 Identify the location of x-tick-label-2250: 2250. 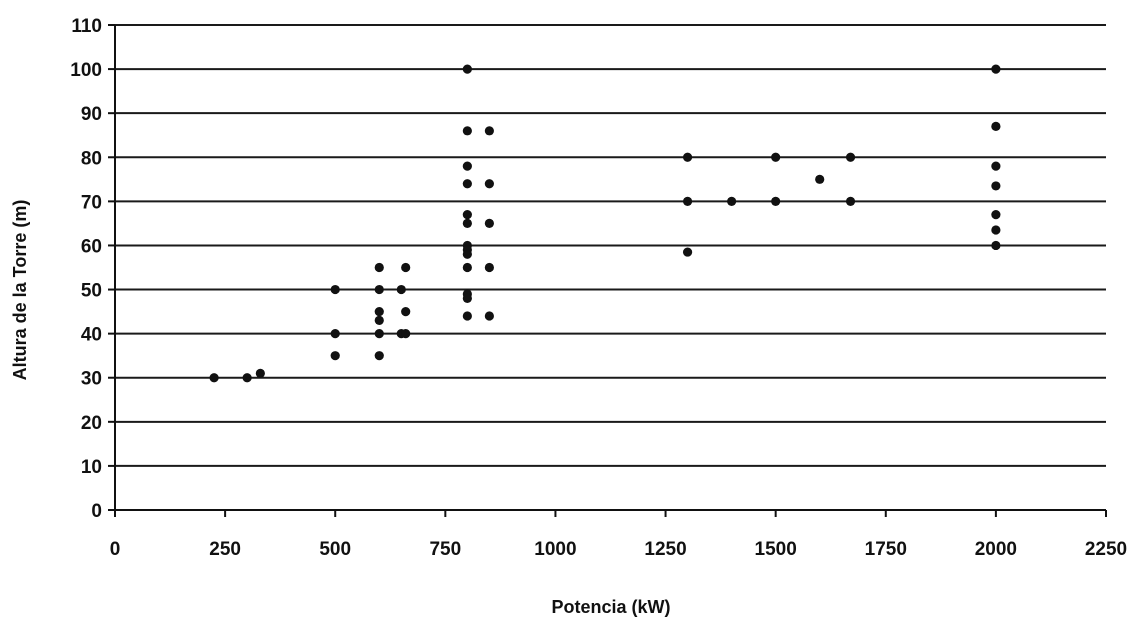
(1106, 549).